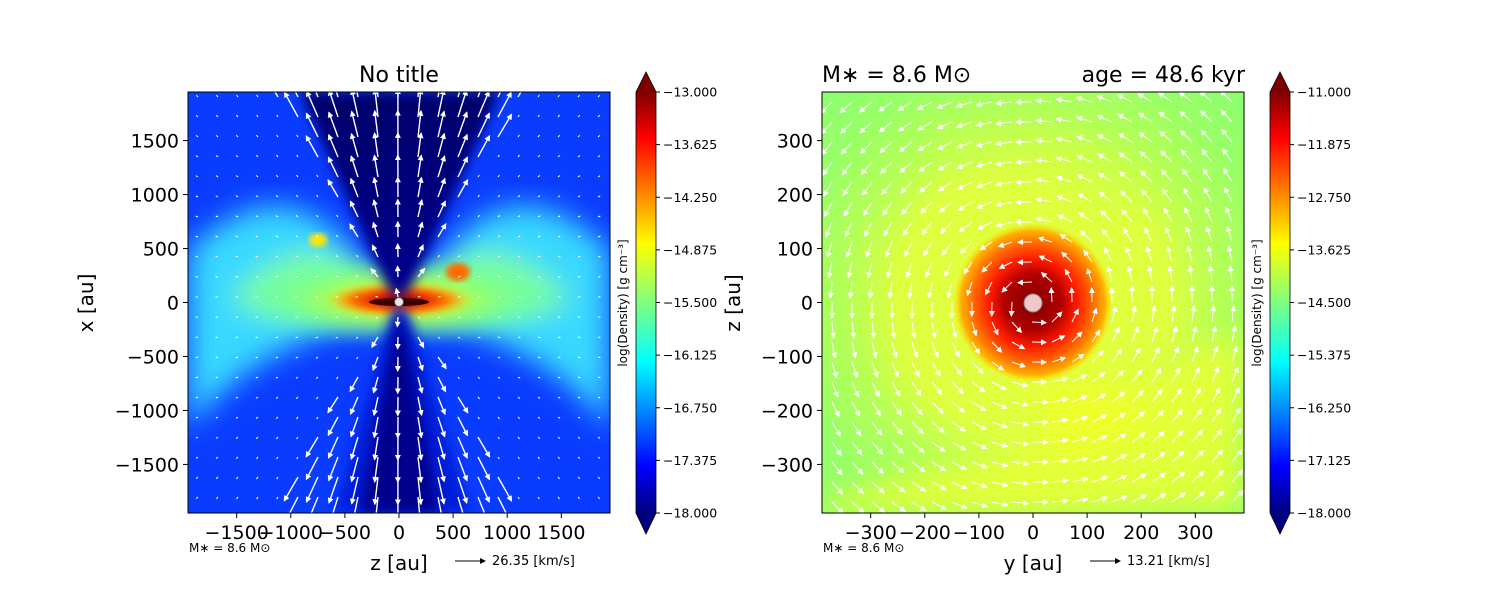 The image size is (1500, 600). What do you see at coordinates (795, 196) in the screenshot?
I see `y-tick-label: 200` at bounding box center [795, 196].